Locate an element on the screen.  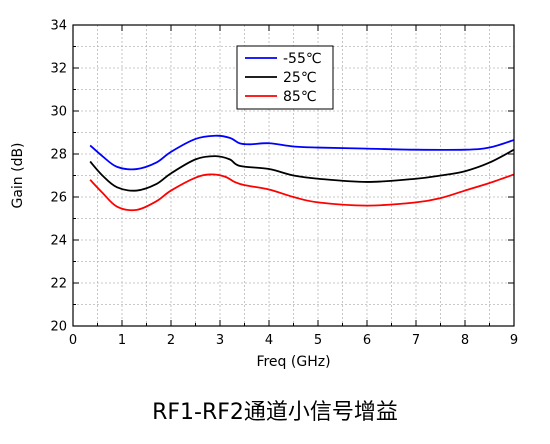
chart-caption: RF1-RF2通道小信号增益 is located at coordinates (275, 412).